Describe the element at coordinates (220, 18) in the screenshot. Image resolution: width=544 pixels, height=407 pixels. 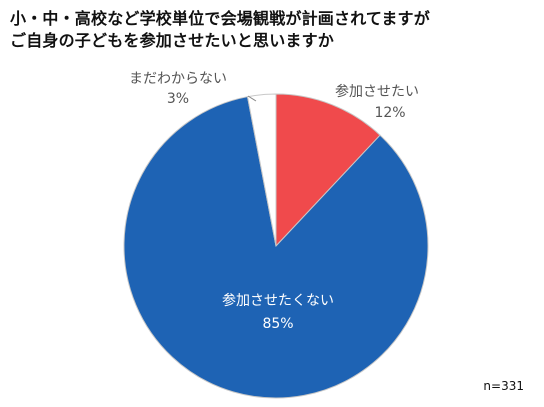
I see `chart-title-line-1: 小・中・高校など学校単位で会場観戦が計画されてますが` at that location.